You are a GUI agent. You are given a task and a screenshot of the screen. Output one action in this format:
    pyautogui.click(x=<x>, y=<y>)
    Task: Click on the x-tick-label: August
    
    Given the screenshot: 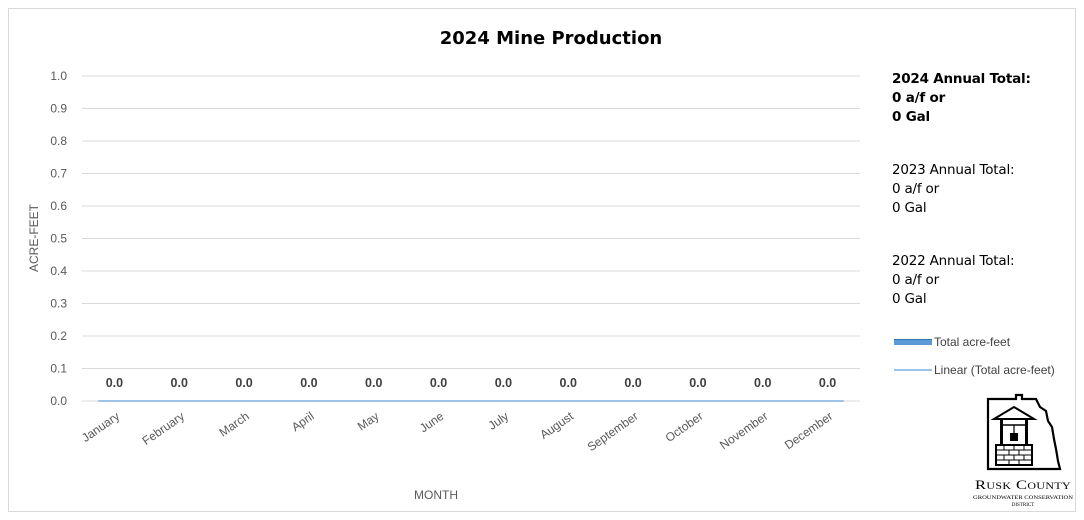 What is the action you would take?
    pyautogui.click(x=556, y=425)
    